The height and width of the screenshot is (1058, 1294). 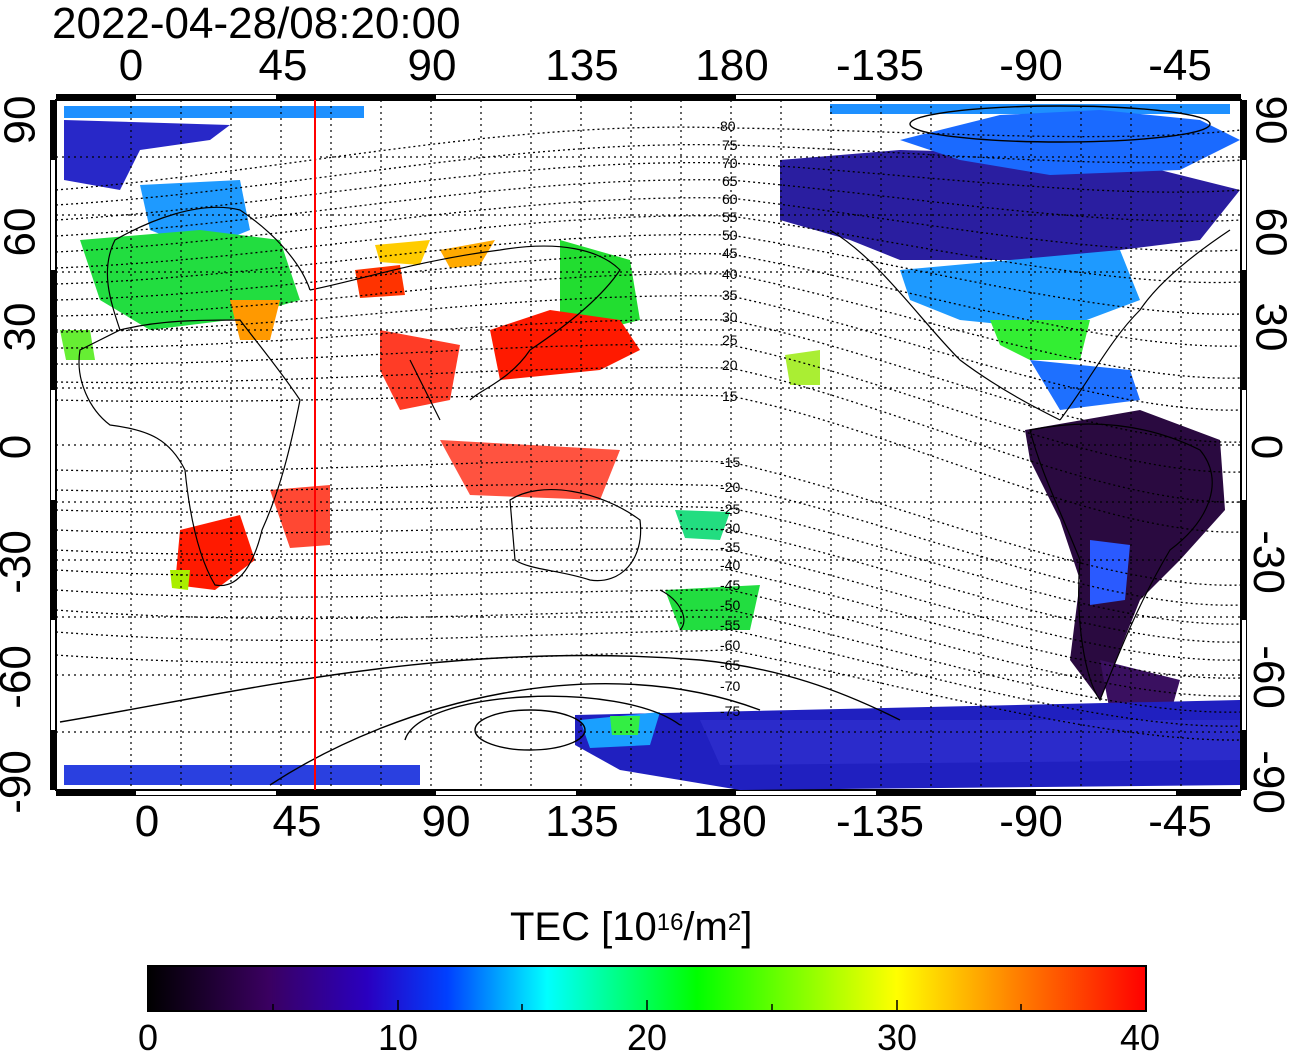 What do you see at coordinates (880, 65) in the screenshot?
I see `top-lon-label: -135` at bounding box center [880, 65].